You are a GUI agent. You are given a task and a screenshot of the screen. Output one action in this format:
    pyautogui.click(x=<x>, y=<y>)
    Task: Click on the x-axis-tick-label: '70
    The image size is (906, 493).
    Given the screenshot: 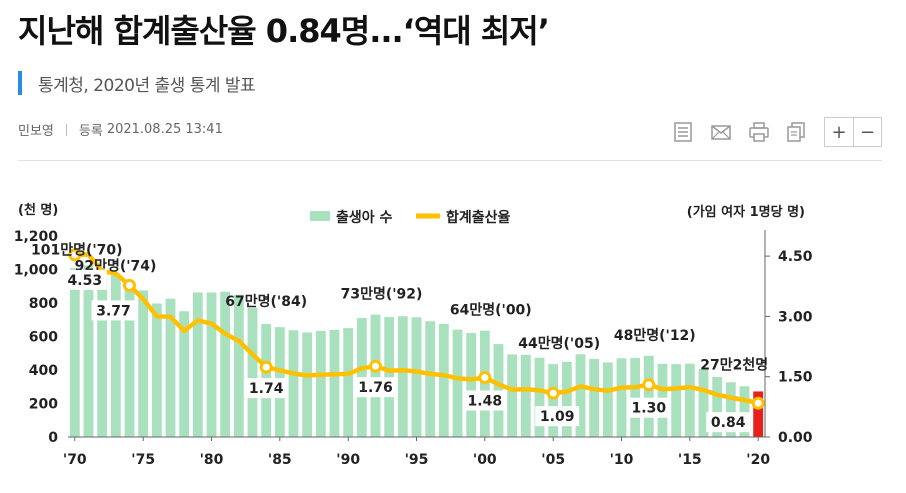 What is the action you would take?
    pyautogui.click(x=75, y=460)
    